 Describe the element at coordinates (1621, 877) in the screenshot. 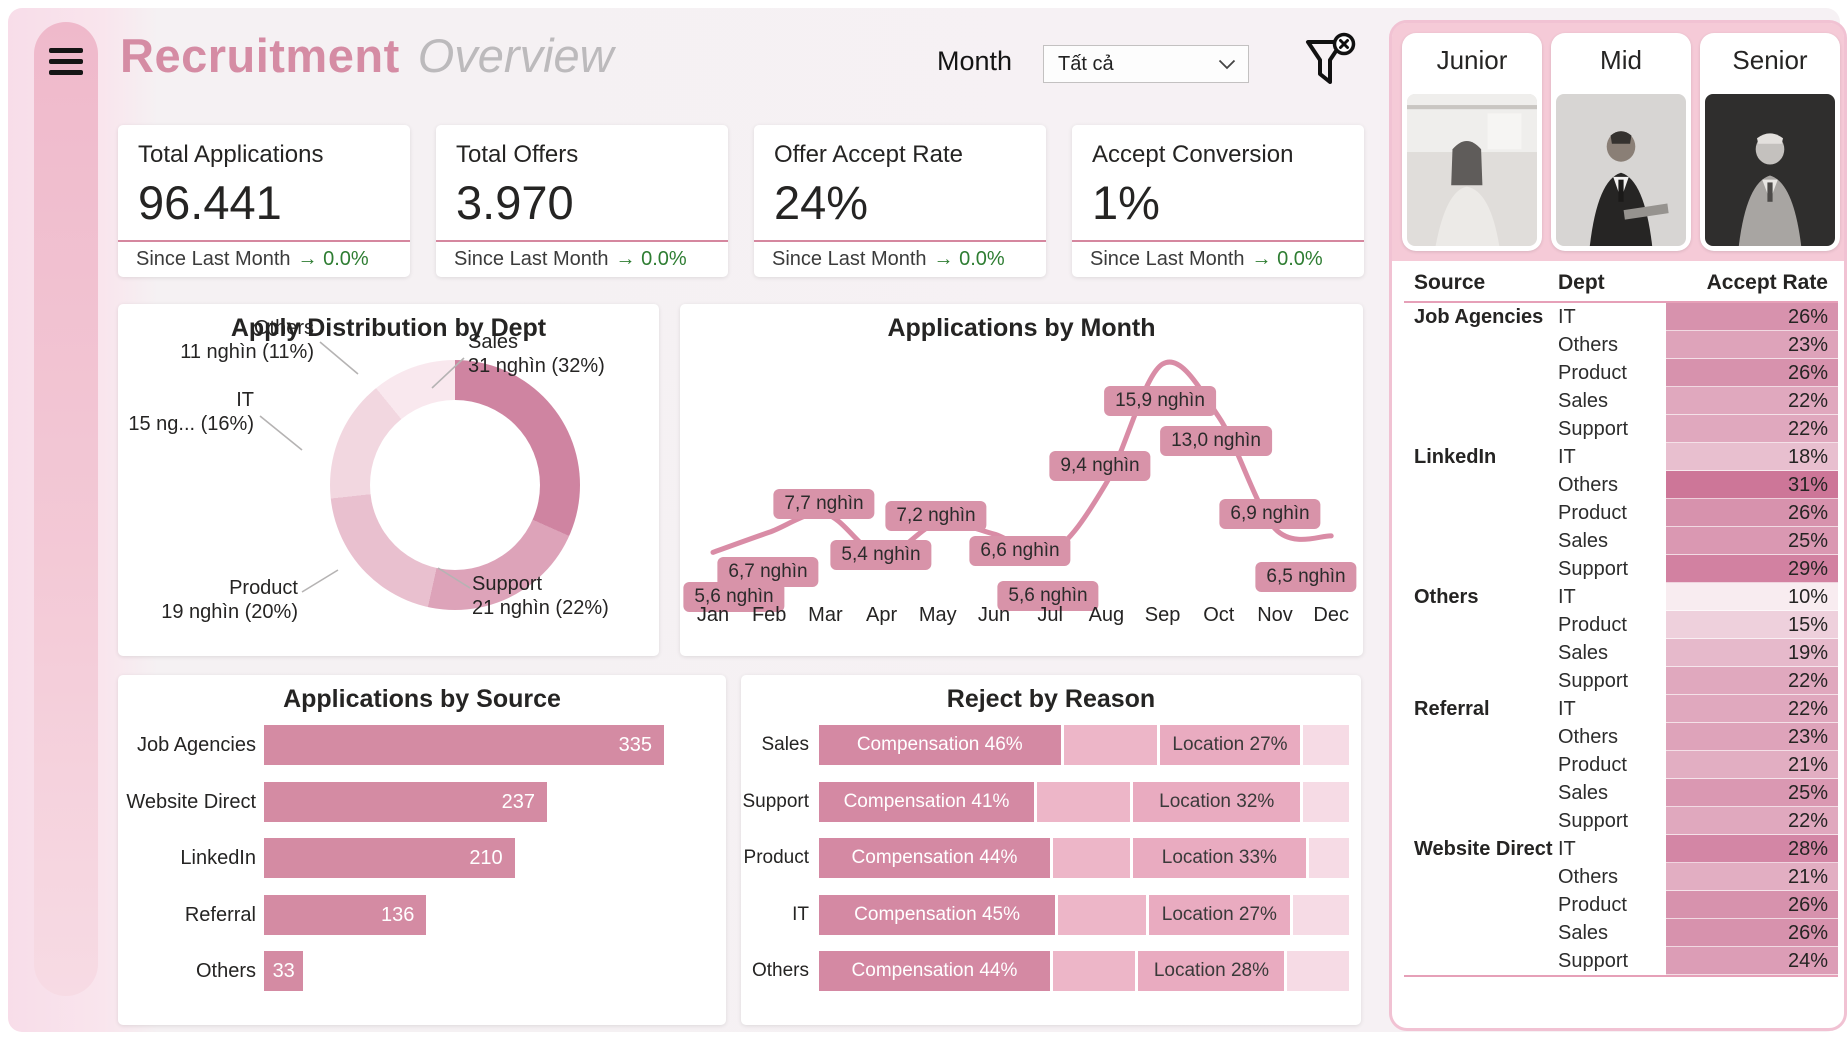

I see `table-row: Others 21%` at that location.